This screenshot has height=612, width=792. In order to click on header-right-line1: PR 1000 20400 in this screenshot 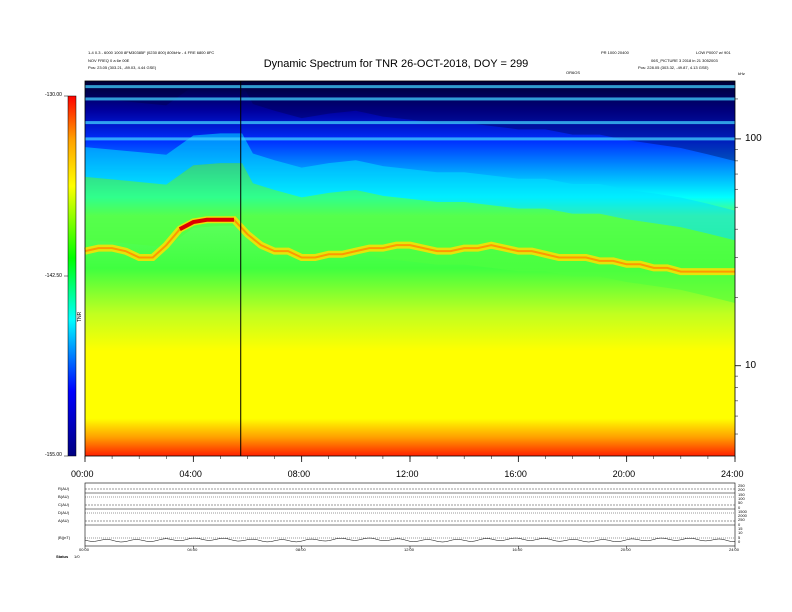, I will do `click(615, 52)`.